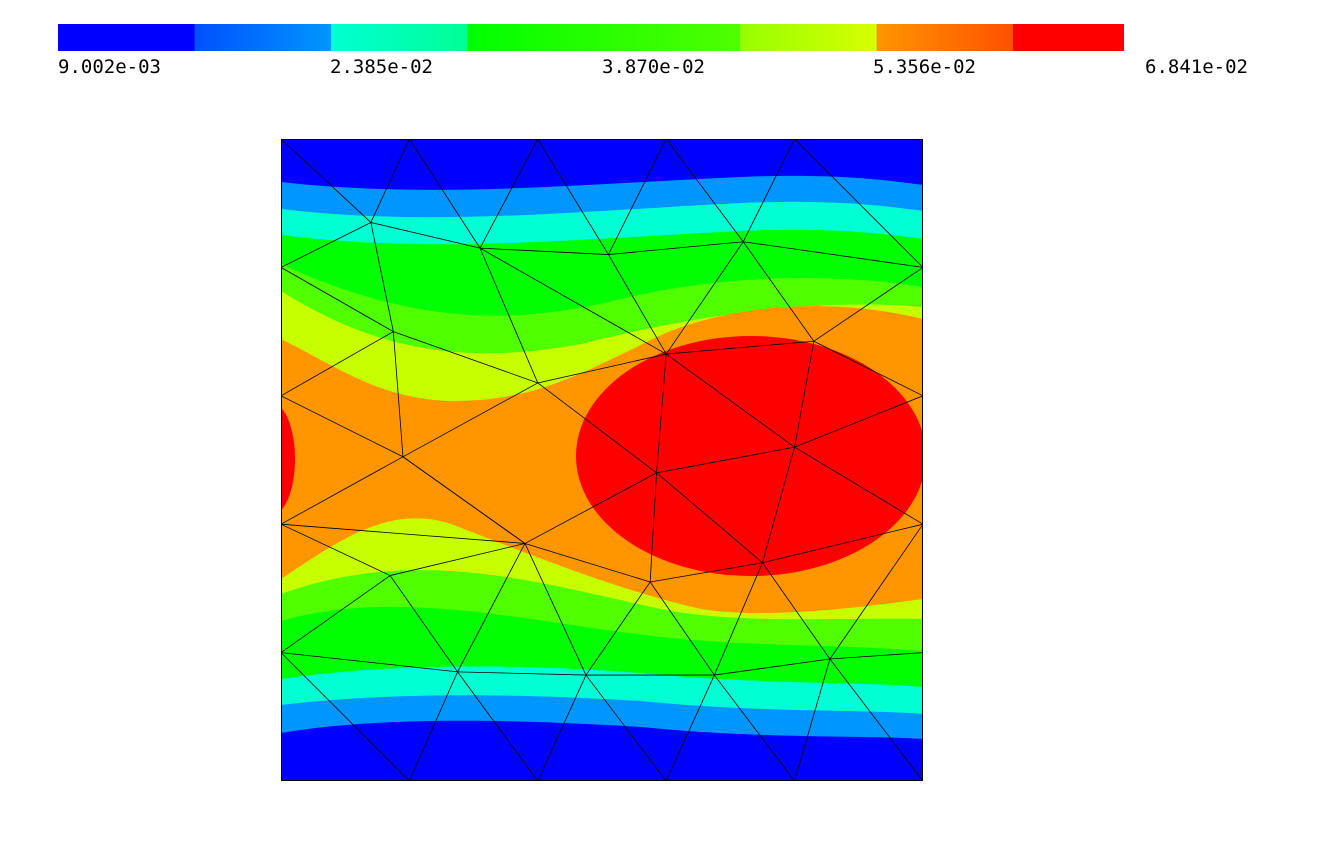 This screenshot has height=851, width=1323. I want to click on colorbar-tick-label-2: 3.870e-02, so click(653, 67).